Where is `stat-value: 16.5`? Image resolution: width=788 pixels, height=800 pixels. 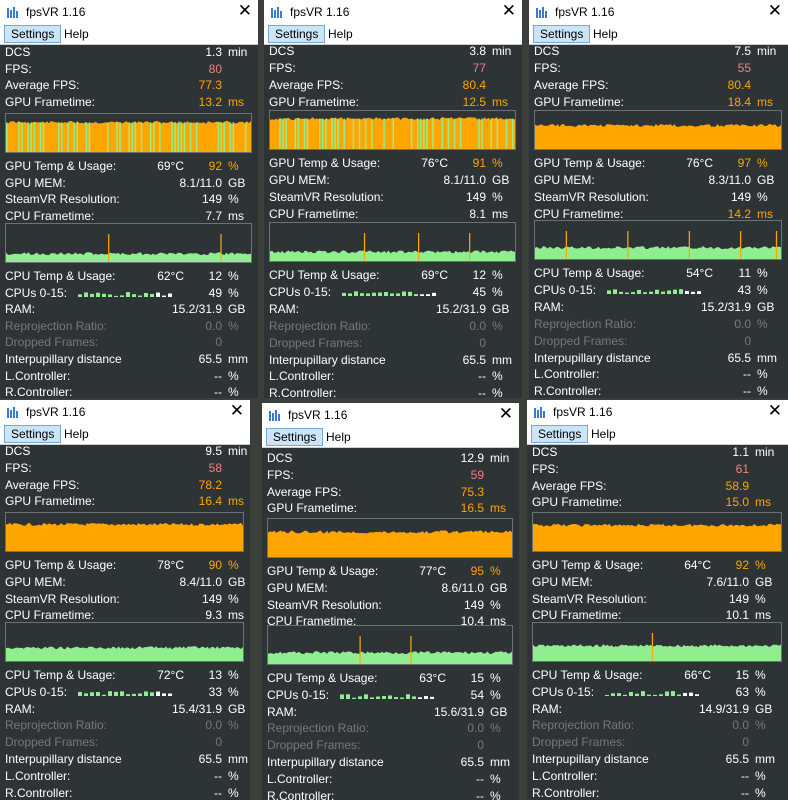 stat-value: 16.5 is located at coordinates (472, 508).